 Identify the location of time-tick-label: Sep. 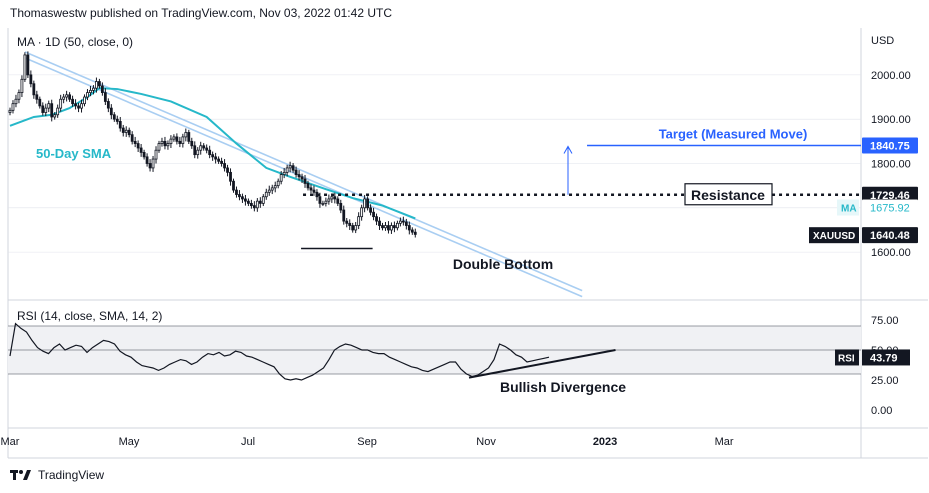
(367, 442).